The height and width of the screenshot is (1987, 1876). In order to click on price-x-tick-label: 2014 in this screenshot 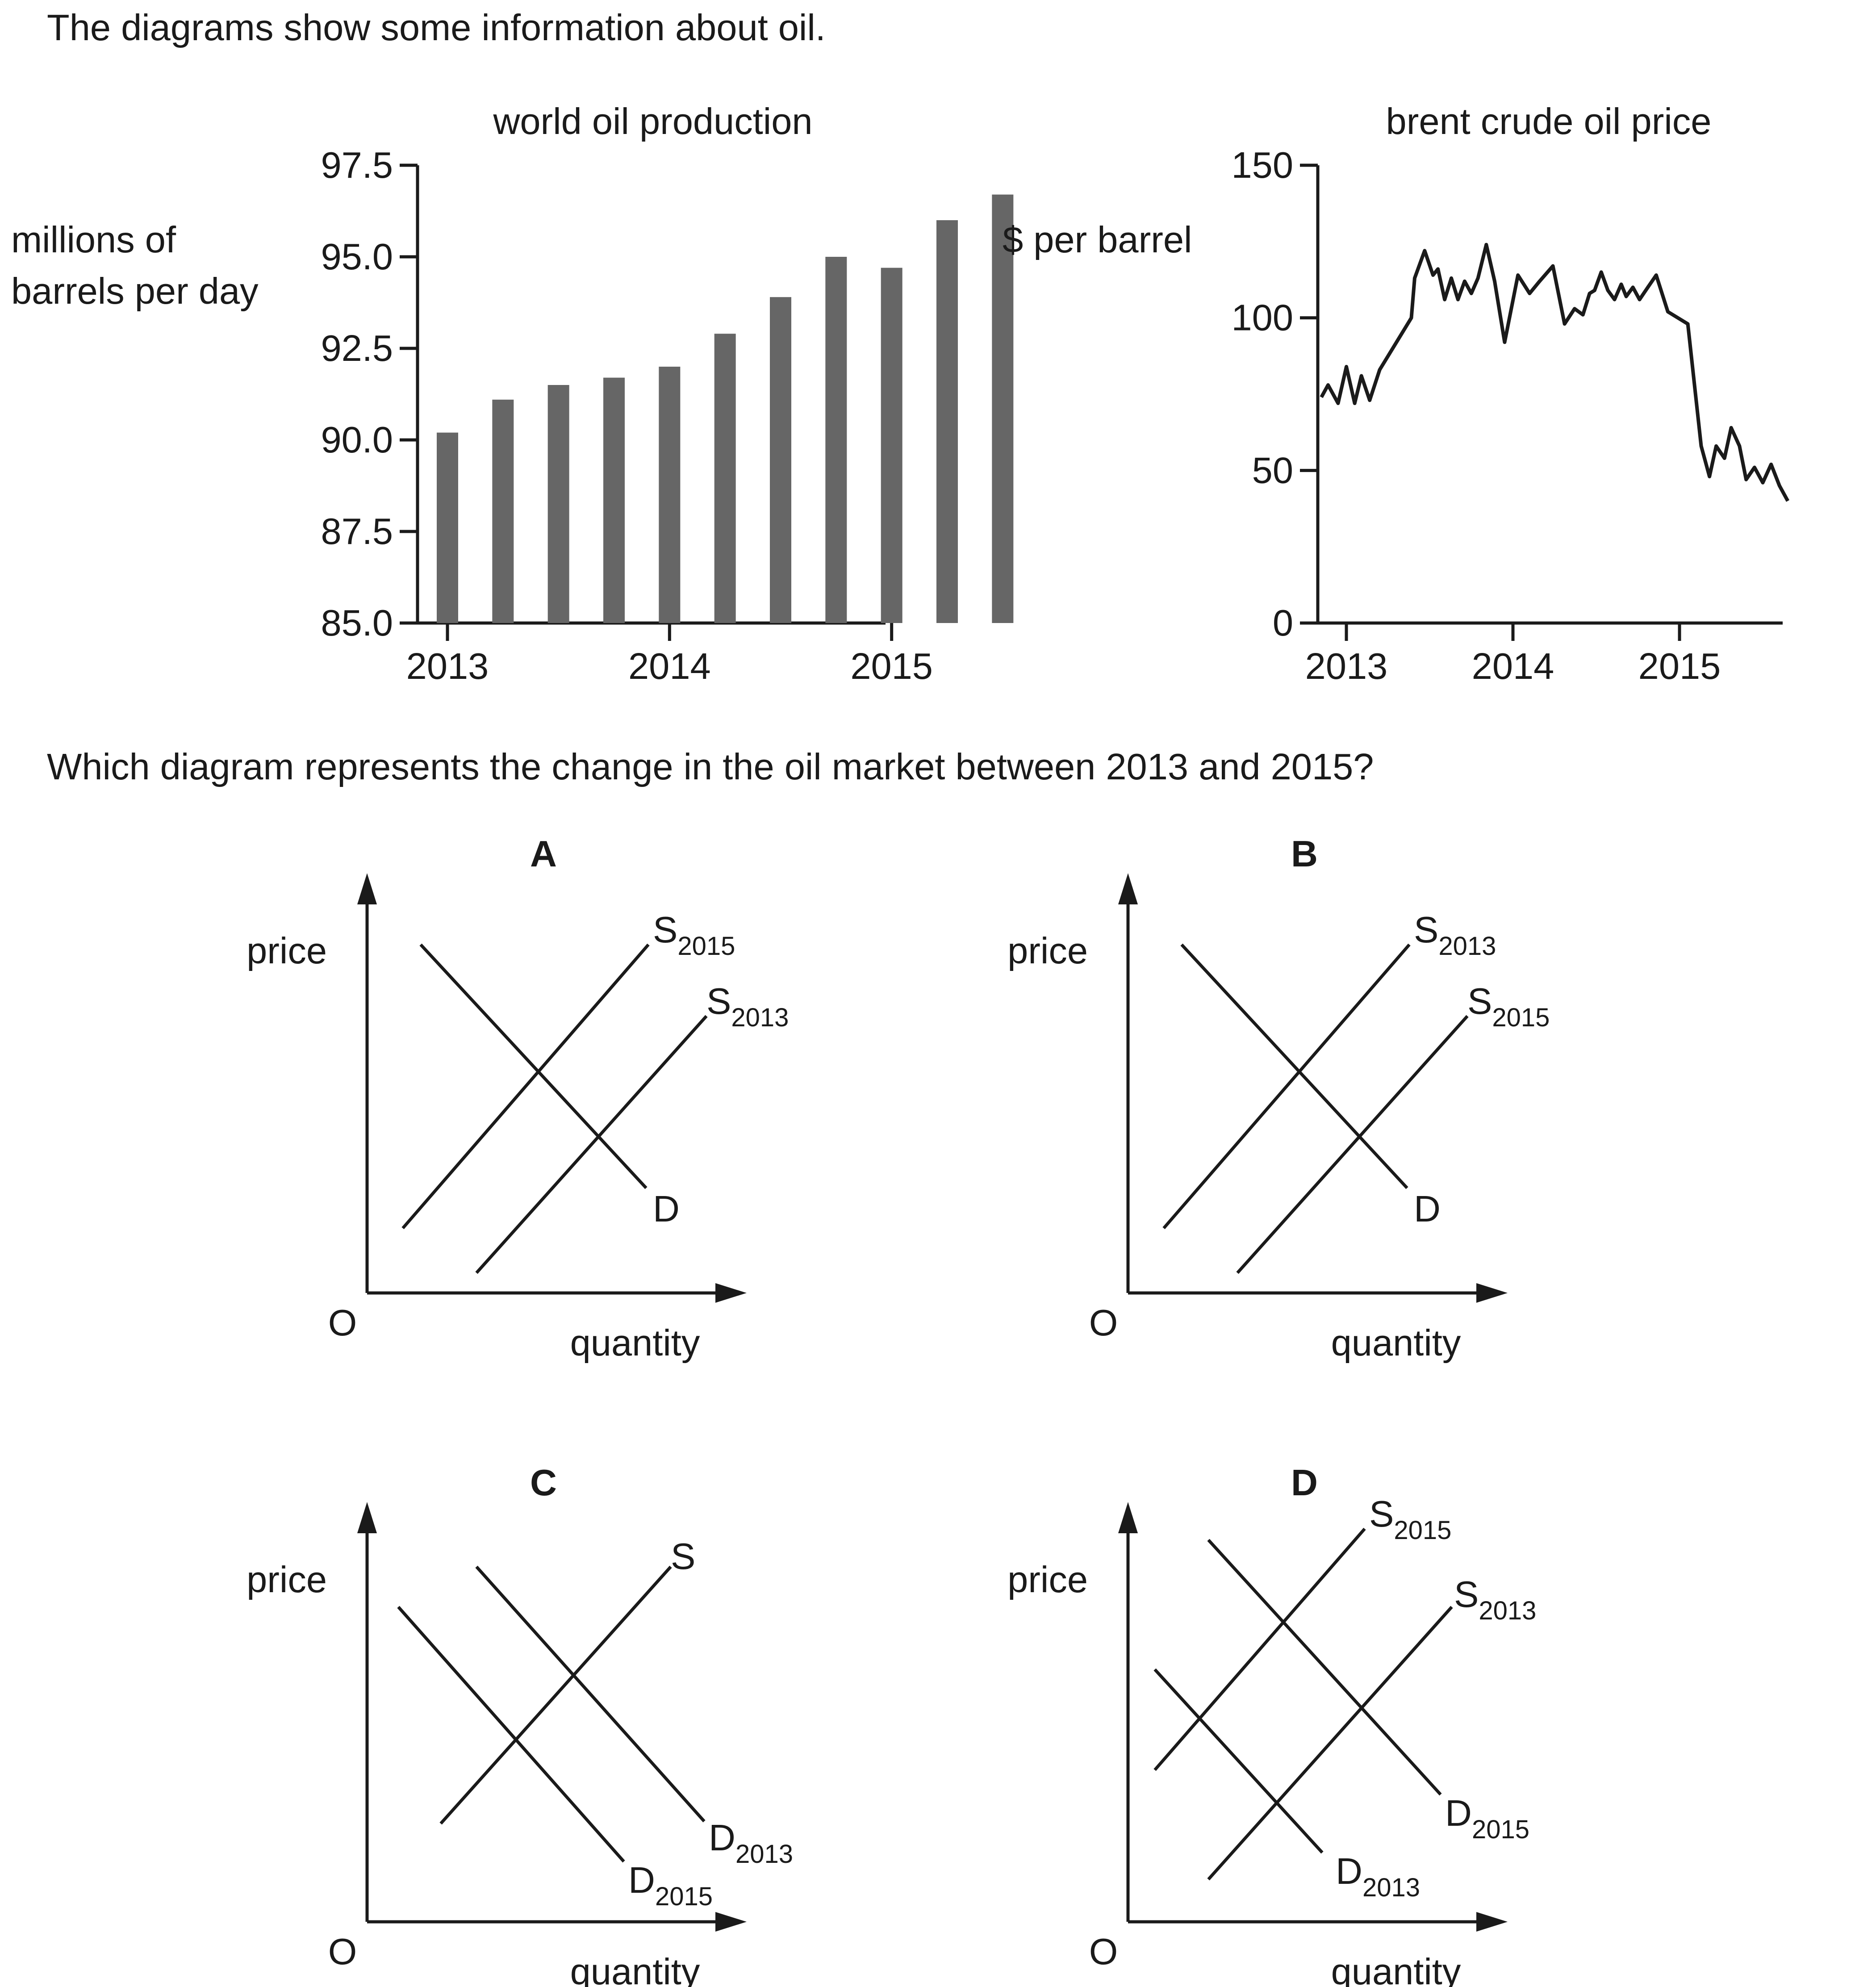, I will do `click(1513, 666)`.